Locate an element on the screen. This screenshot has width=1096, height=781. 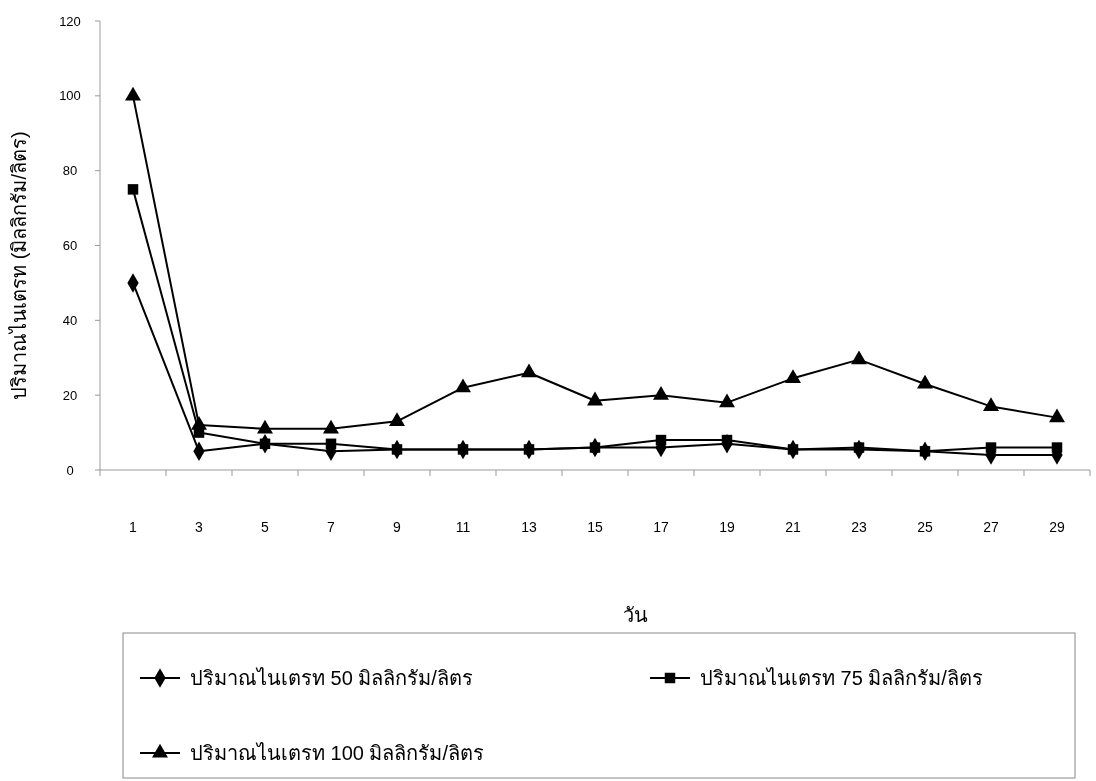
legend-label: ปริมาณไนเตรท 75 มิลลิกรัม/ลิตร is located at coordinates (841, 678).